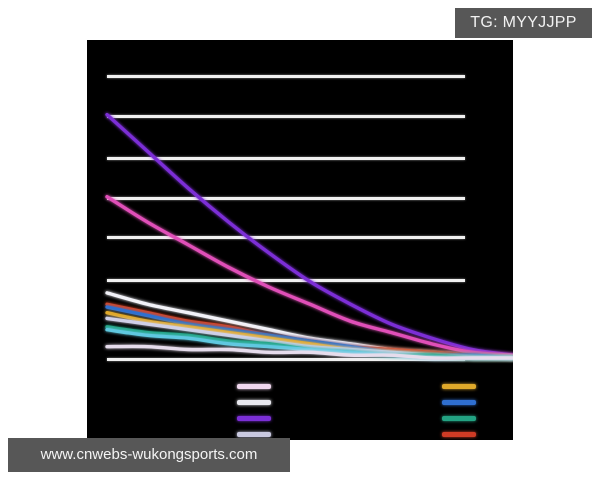 This screenshot has width=600, height=480. Describe the element at coordinates (309, 352) in the screenshot. I see `curve-series-10-palepink` at that location.